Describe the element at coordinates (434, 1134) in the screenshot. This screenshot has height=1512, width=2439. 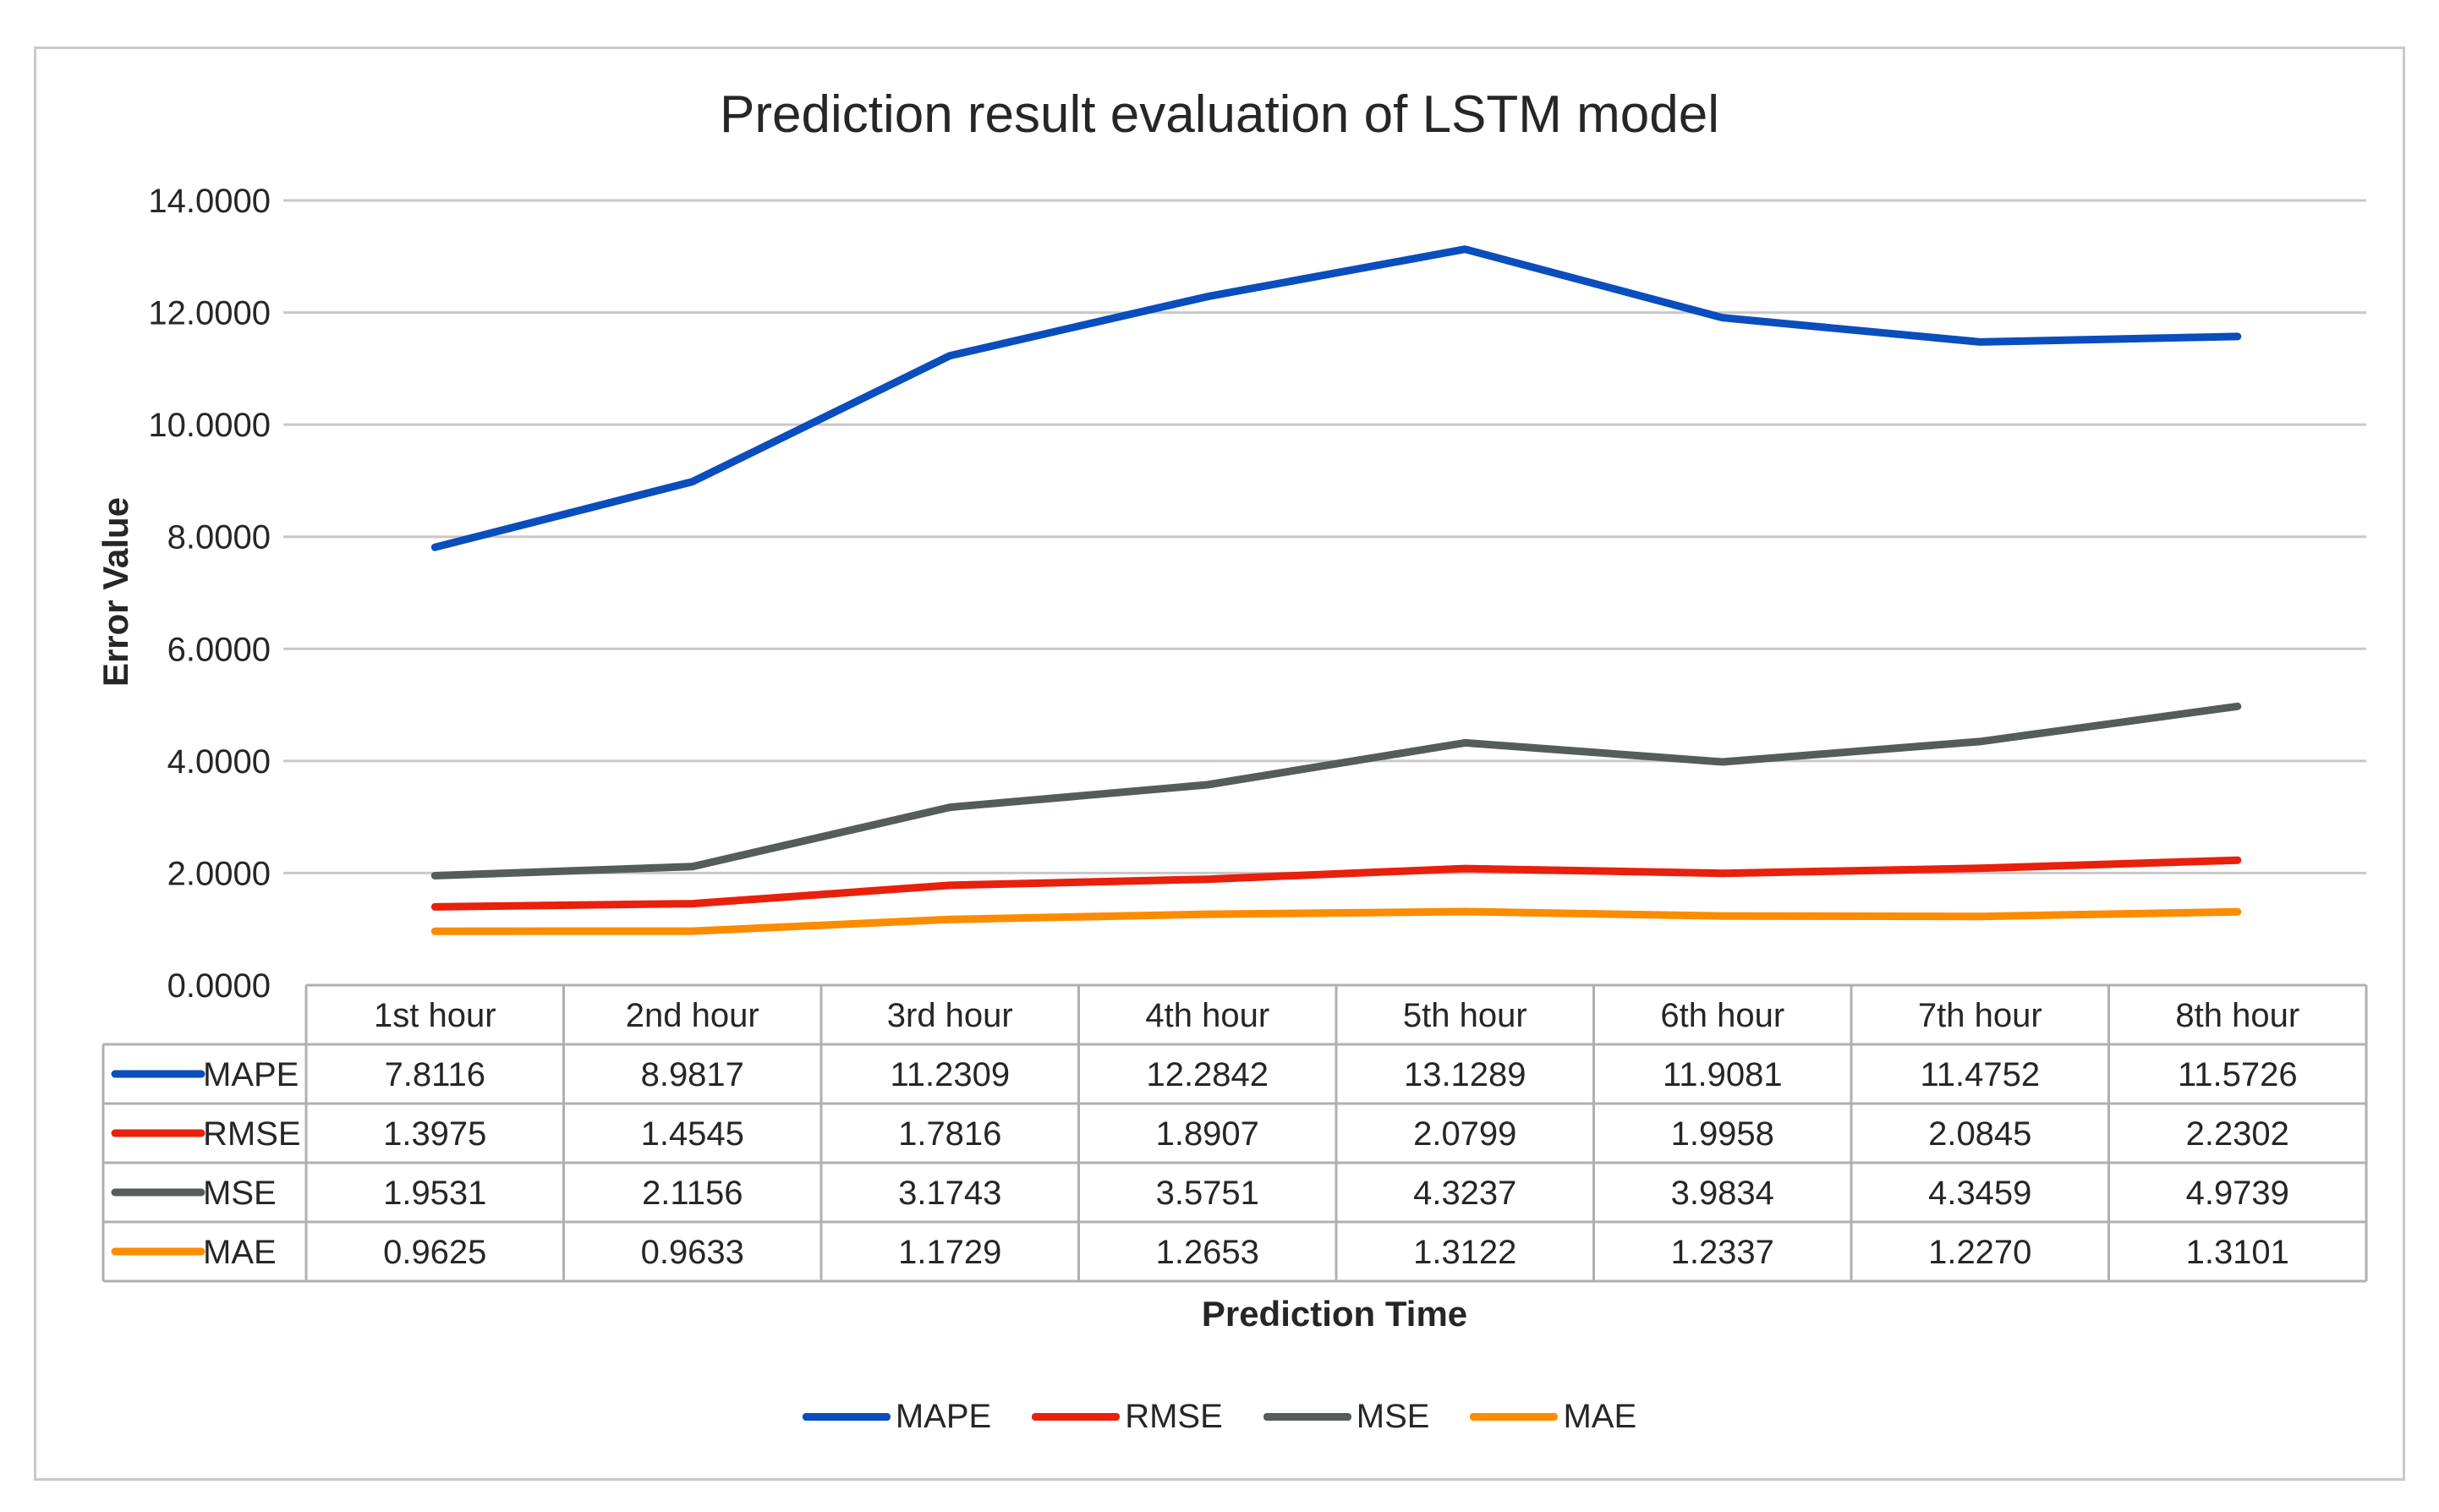
I see `data-label: 1.3975` at that location.